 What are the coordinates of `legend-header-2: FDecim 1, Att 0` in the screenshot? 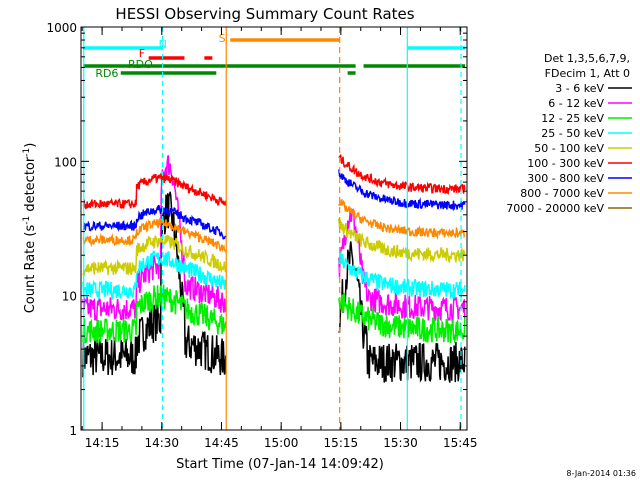 It's located at (587, 73).